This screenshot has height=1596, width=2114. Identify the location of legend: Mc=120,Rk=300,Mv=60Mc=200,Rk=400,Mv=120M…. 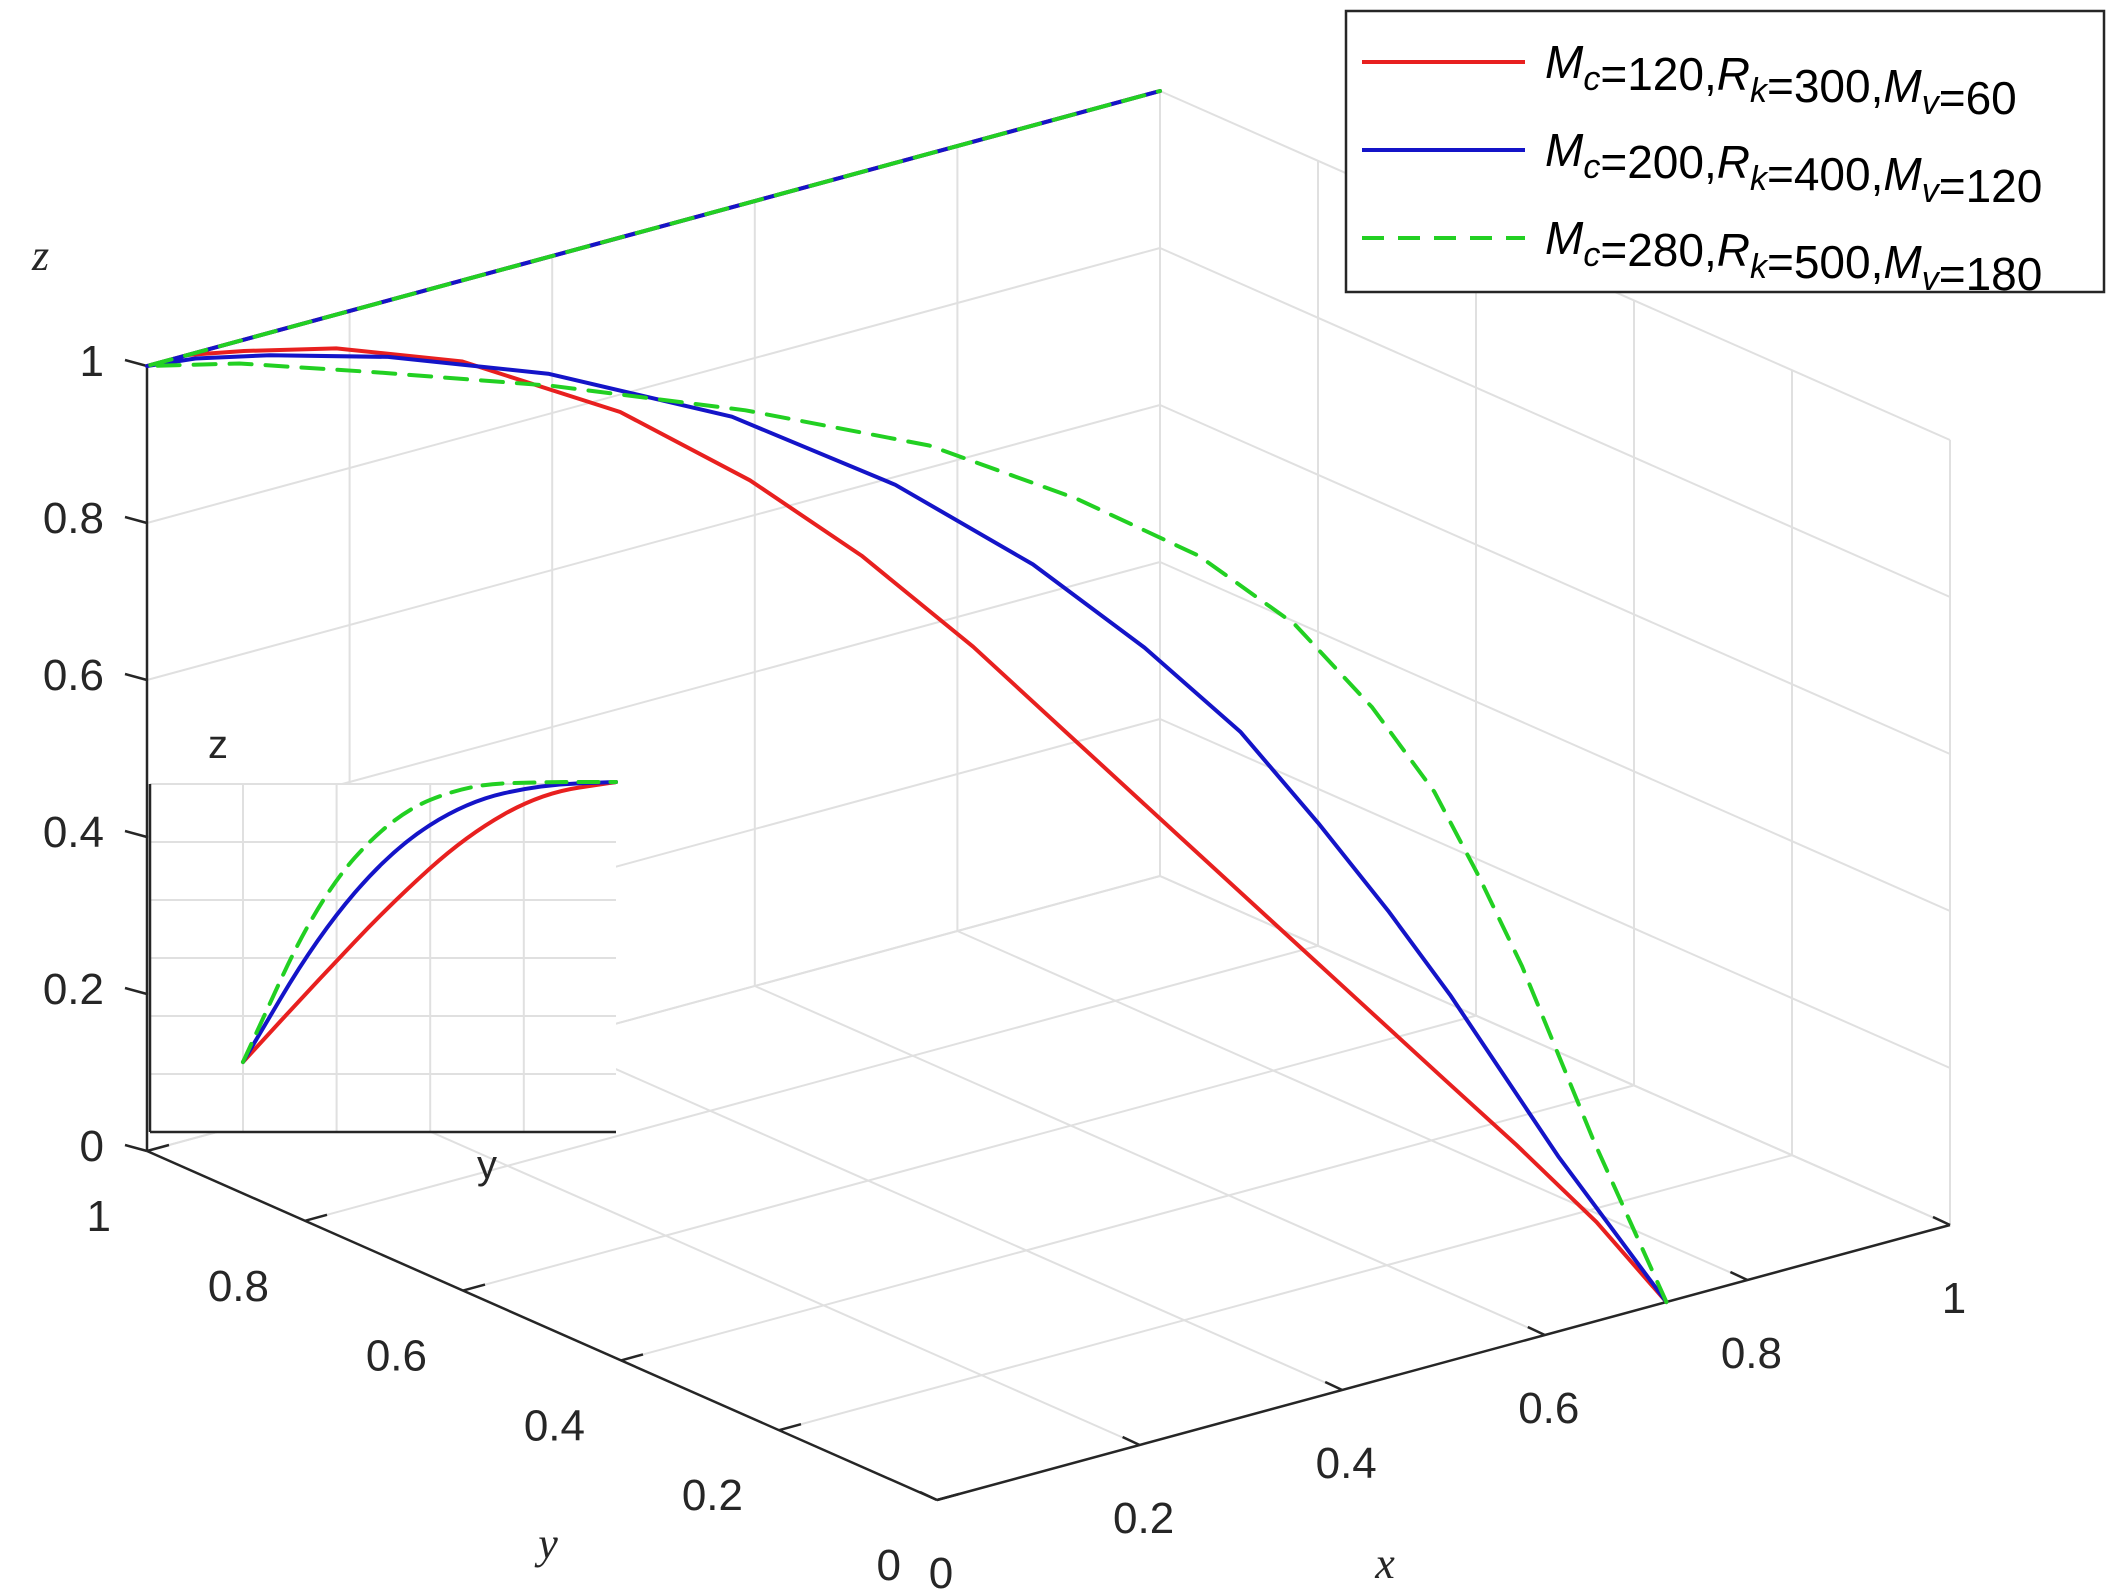
(1725, 154).